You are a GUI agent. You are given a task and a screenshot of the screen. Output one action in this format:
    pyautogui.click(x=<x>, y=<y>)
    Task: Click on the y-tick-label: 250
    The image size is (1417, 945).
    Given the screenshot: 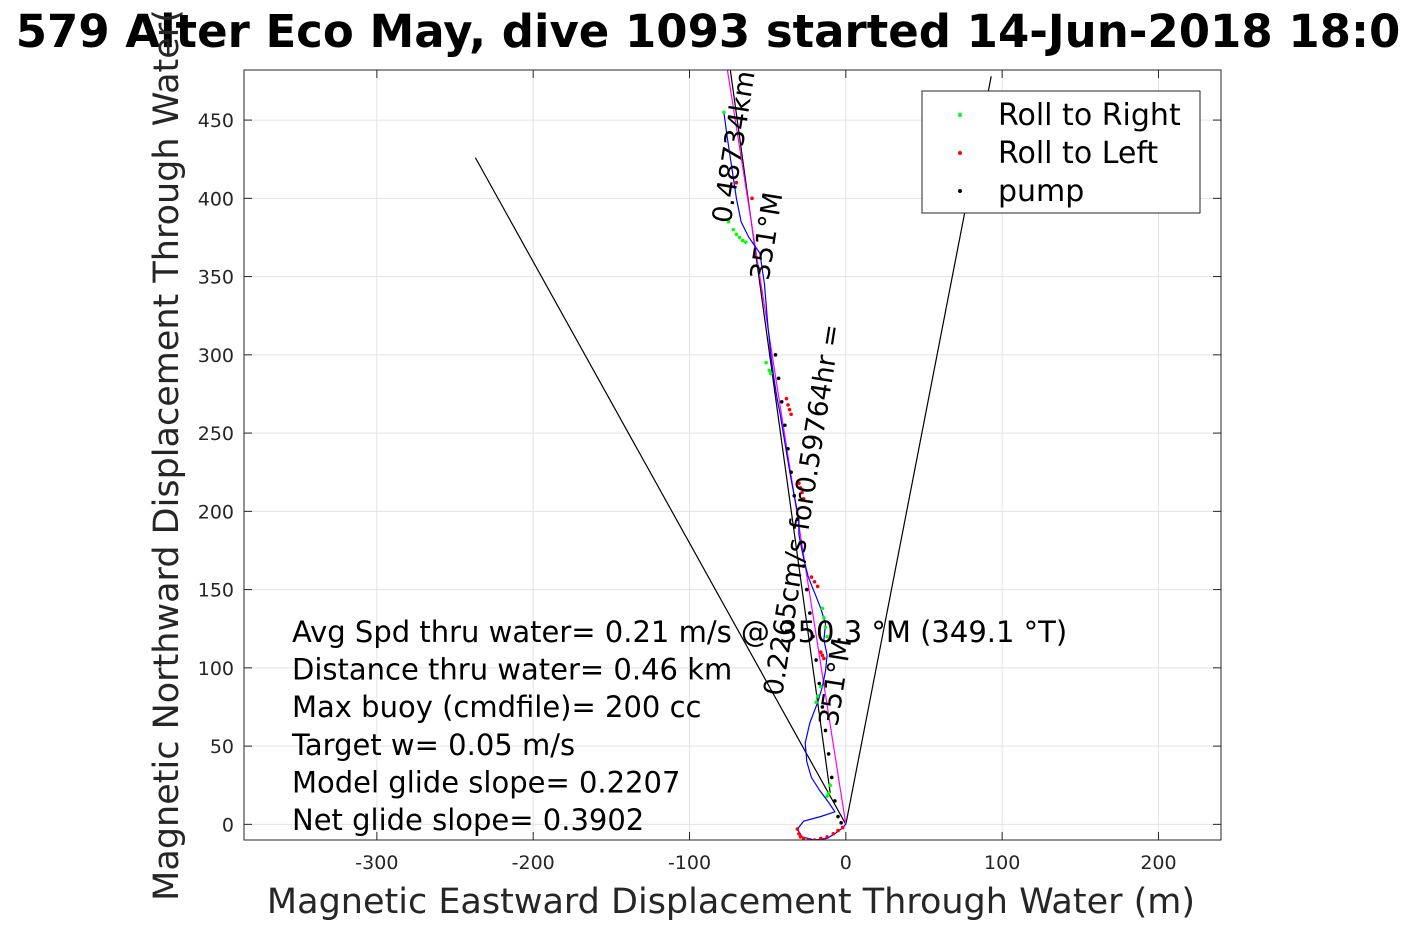 What is the action you would take?
    pyautogui.click(x=216, y=434)
    